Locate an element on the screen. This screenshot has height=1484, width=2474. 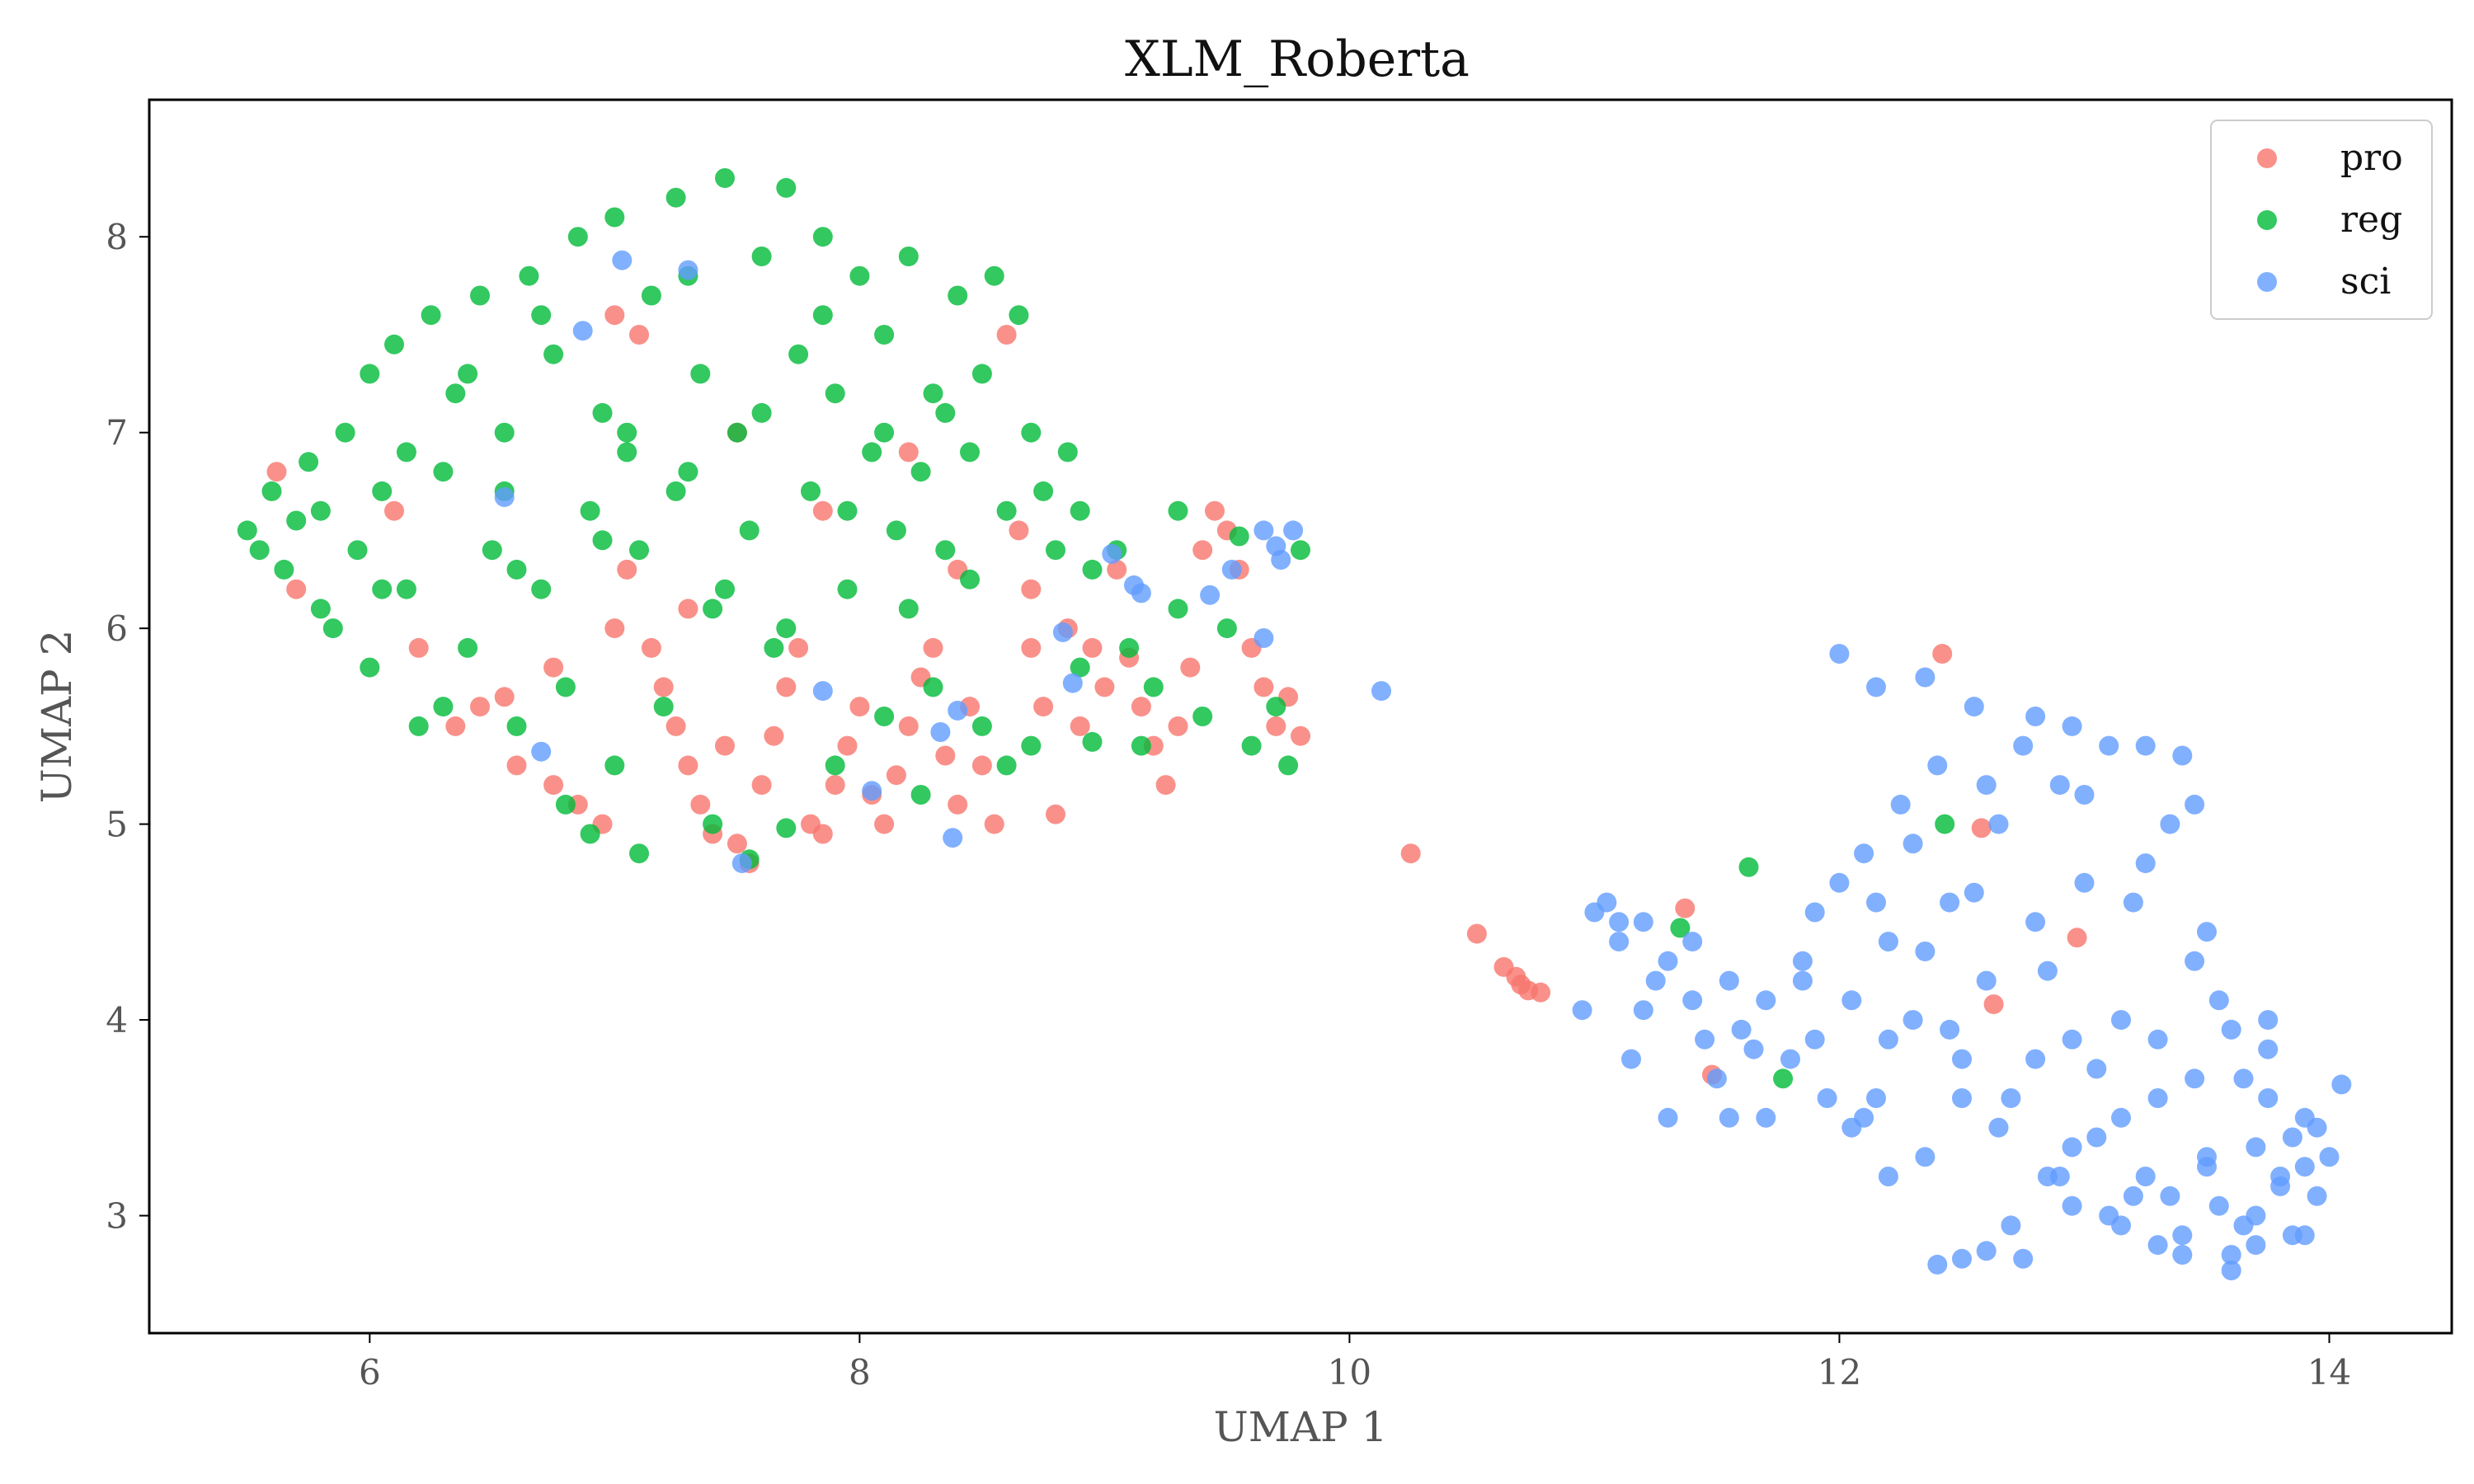
y-tick-label-3: 6 is located at coordinates (117, 628).